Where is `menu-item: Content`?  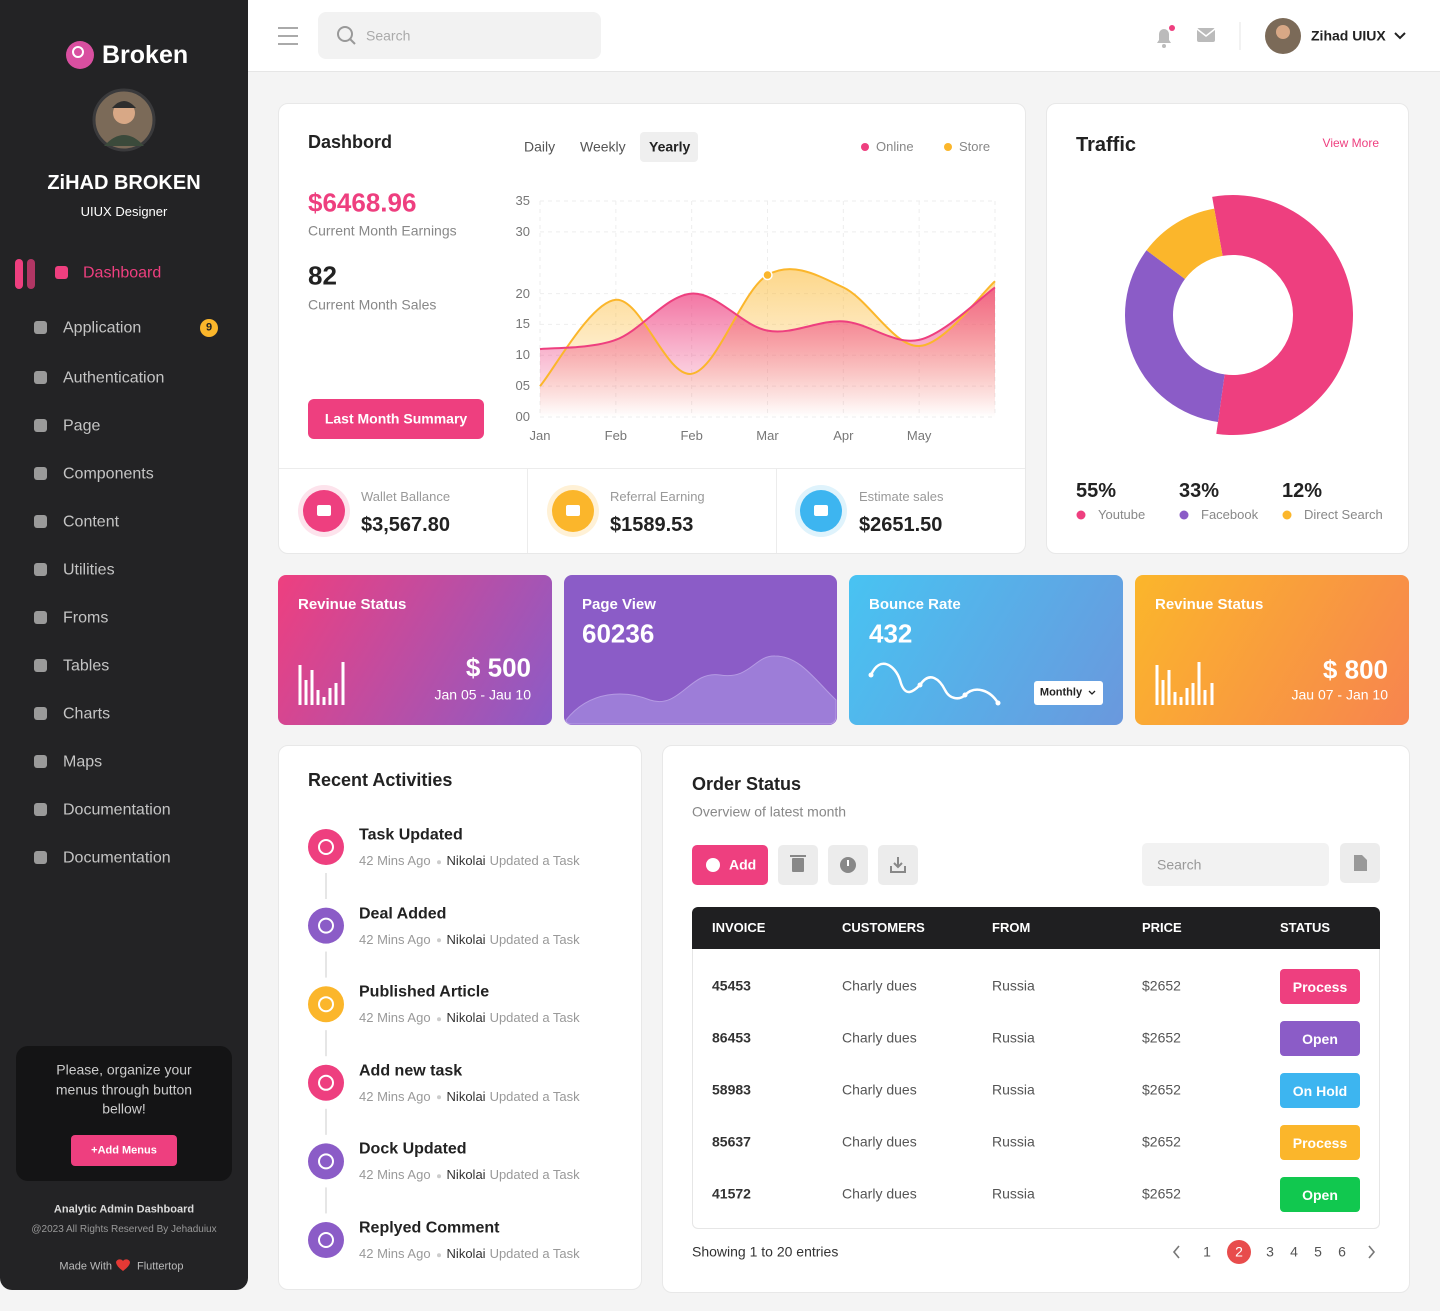 menu-item: Content is located at coordinates (91, 522).